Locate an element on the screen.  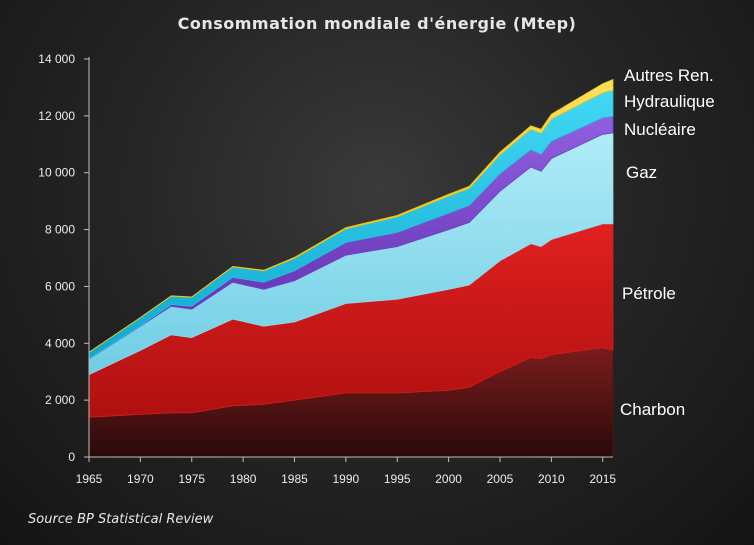
y-tick-label: 0 is located at coordinates (71, 457).